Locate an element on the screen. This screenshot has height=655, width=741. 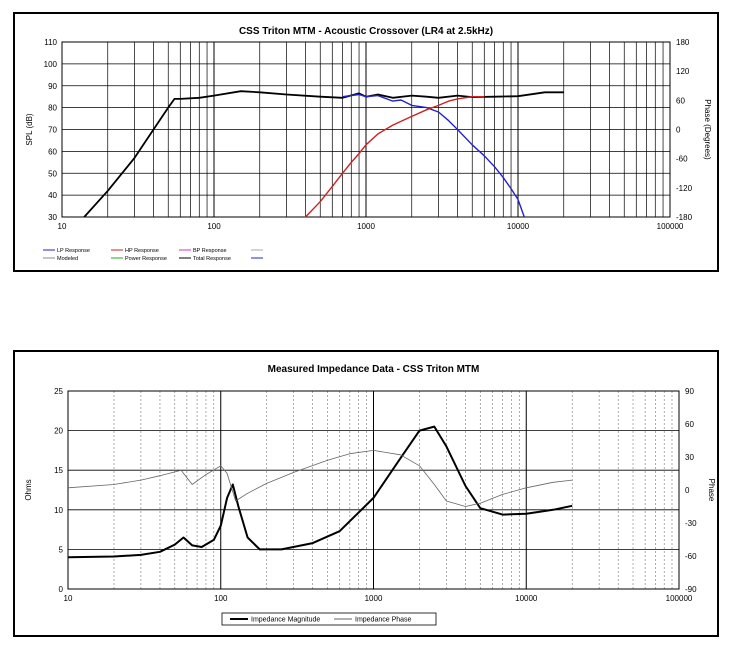
y2-tick-label: 120 is located at coordinates (683, 71).